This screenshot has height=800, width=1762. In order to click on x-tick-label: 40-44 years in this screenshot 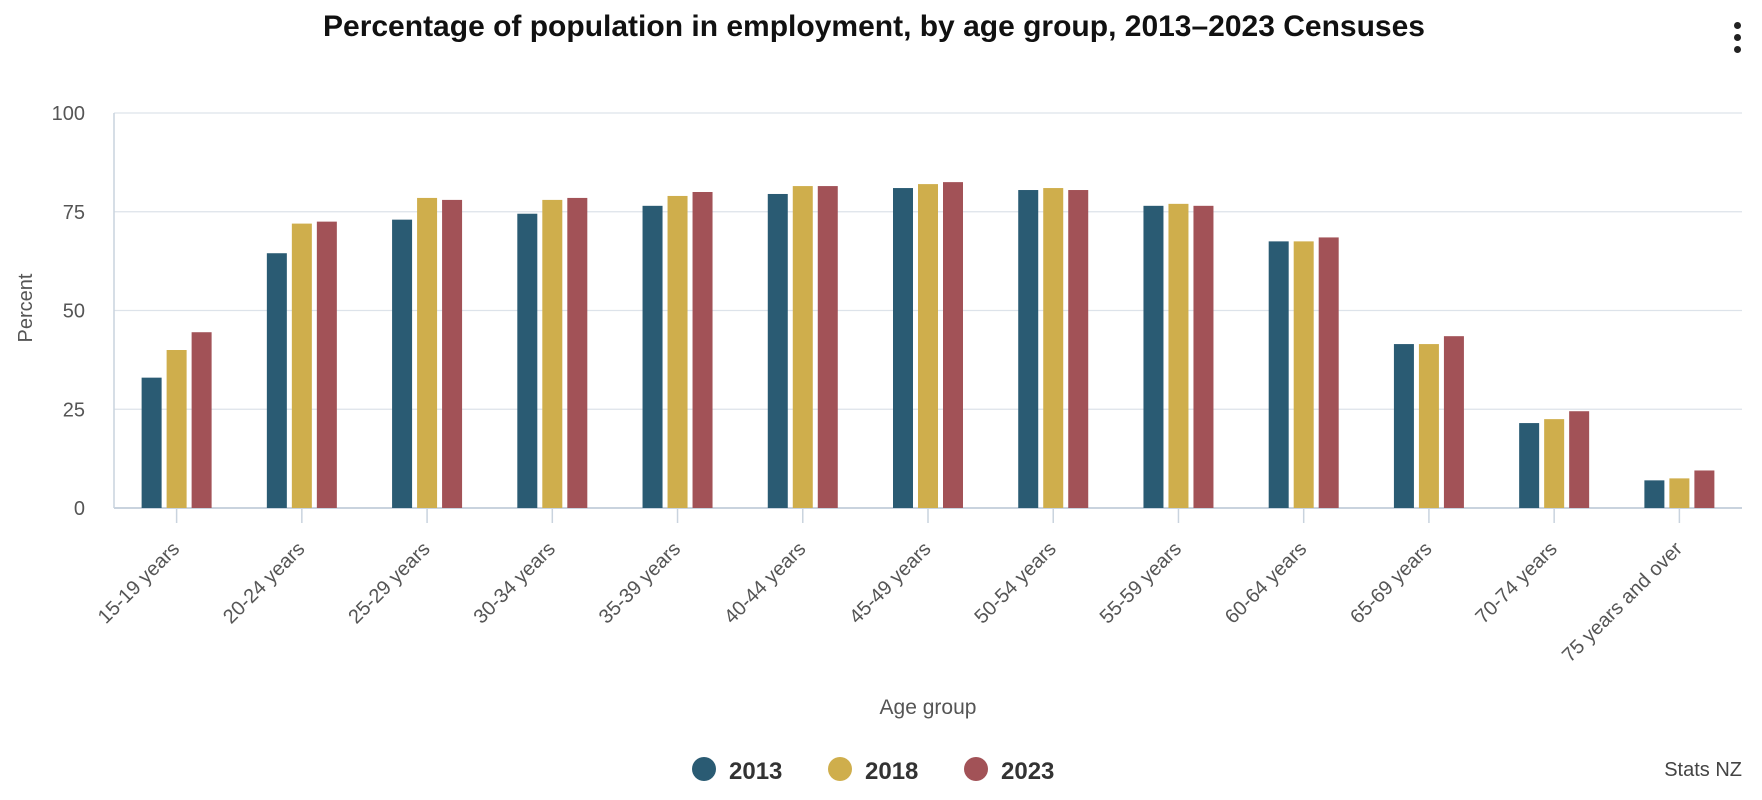, I will do `click(765, 583)`.